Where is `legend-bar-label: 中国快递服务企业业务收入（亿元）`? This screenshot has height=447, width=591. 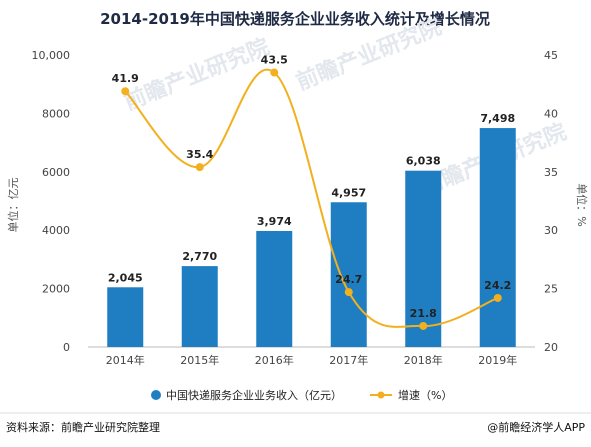
legend-bar-label: 中国快递服务企业业务收入（亿元） is located at coordinates (254, 395).